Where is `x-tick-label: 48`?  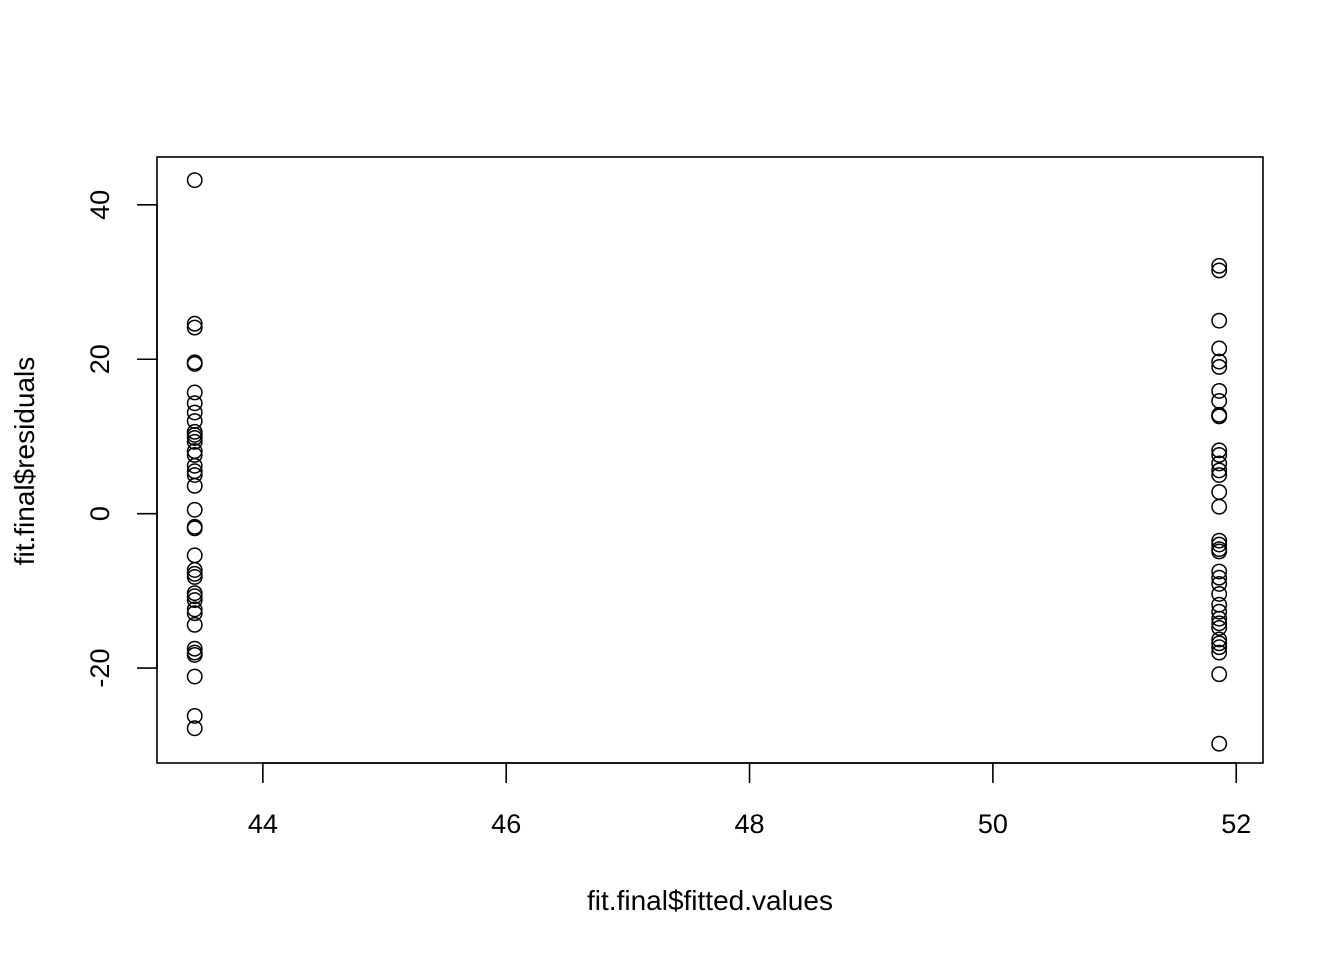
x-tick-label: 48 is located at coordinates (750, 824).